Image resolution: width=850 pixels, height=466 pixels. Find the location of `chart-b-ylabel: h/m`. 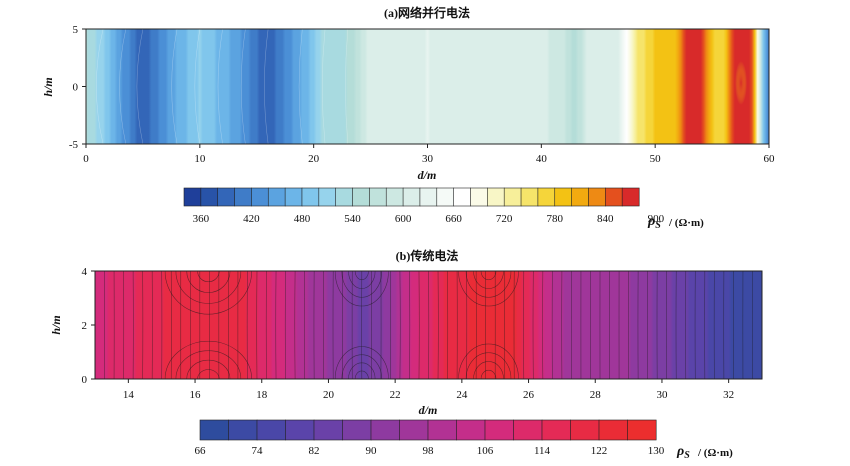

chart-b-ylabel: h/m is located at coordinates (56, 324).